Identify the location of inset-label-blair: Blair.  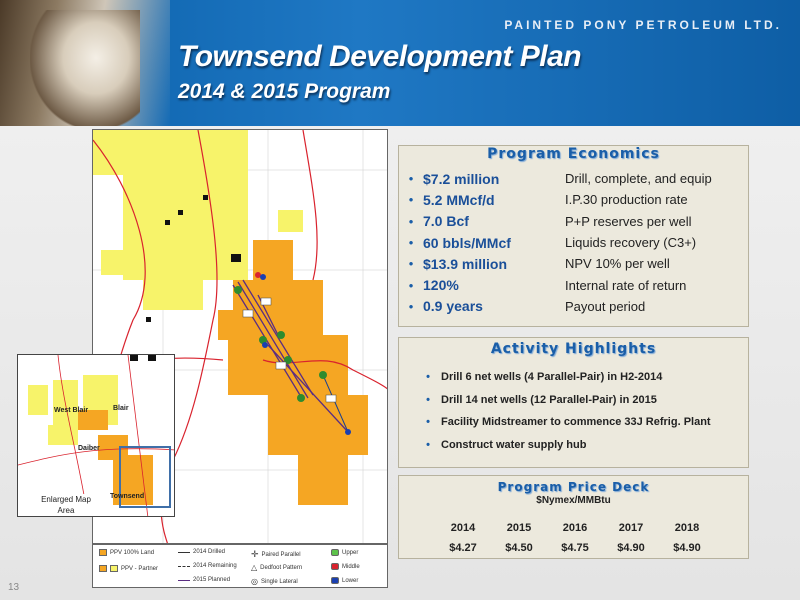
(121, 408).